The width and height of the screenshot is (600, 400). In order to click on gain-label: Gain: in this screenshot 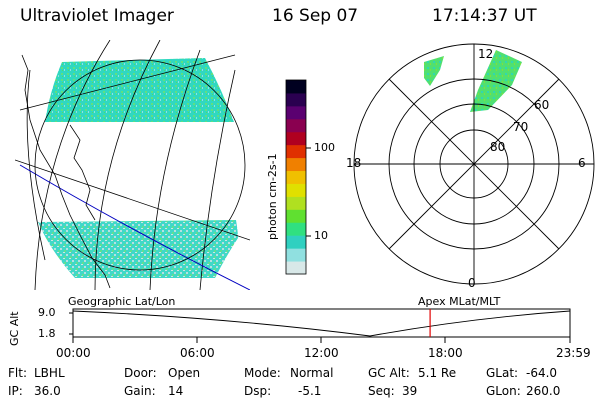, I will do `click(140, 391)`.